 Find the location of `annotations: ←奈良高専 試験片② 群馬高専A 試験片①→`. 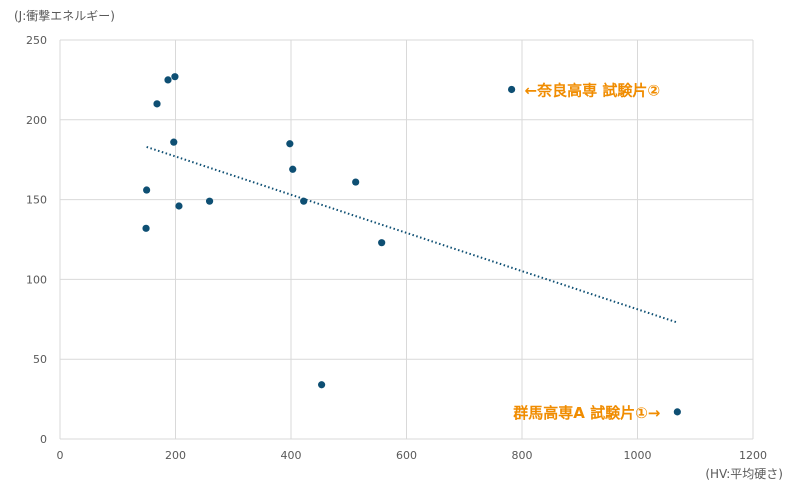

annotations: ←奈良高専 試験片② 群馬高専A 試験片①→ is located at coordinates (586, 251).